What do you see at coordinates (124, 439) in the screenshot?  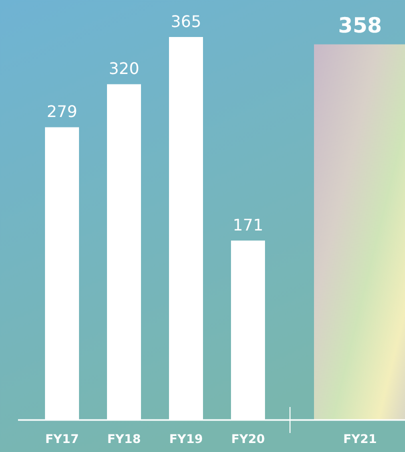 I see `x-tick-label: FY18` at bounding box center [124, 439].